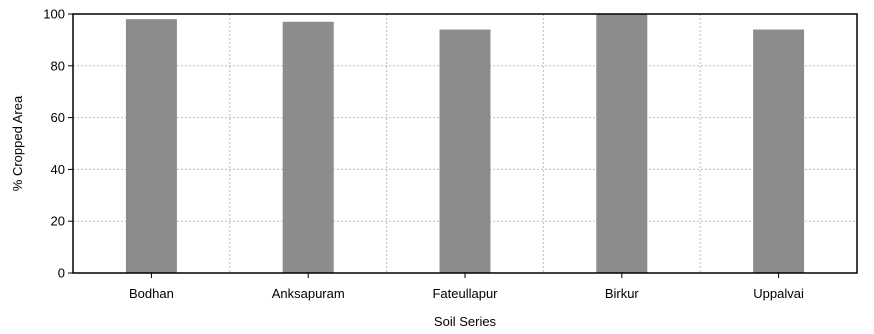  I want to click on y-tick-label: 60, so click(58, 117).